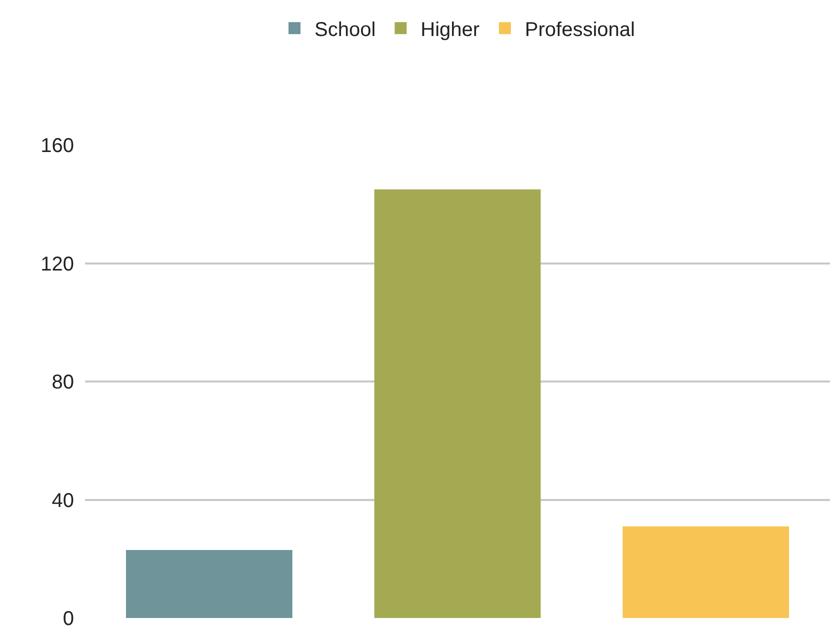  Describe the element at coordinates (579, 29) in the screenshot. I see `legend-label: Professional` at that location.